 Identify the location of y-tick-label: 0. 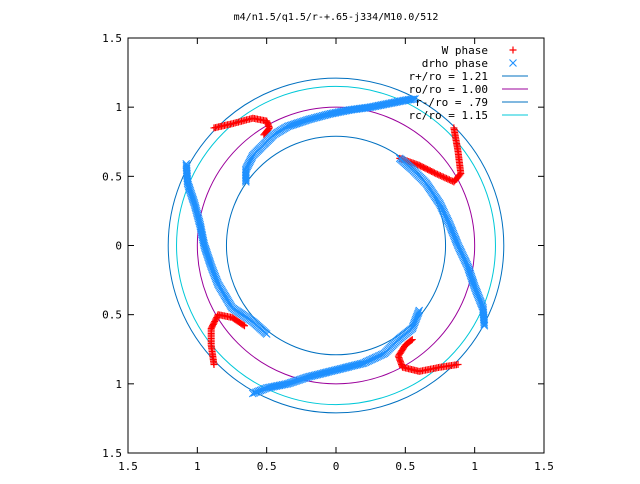
(118, 246).